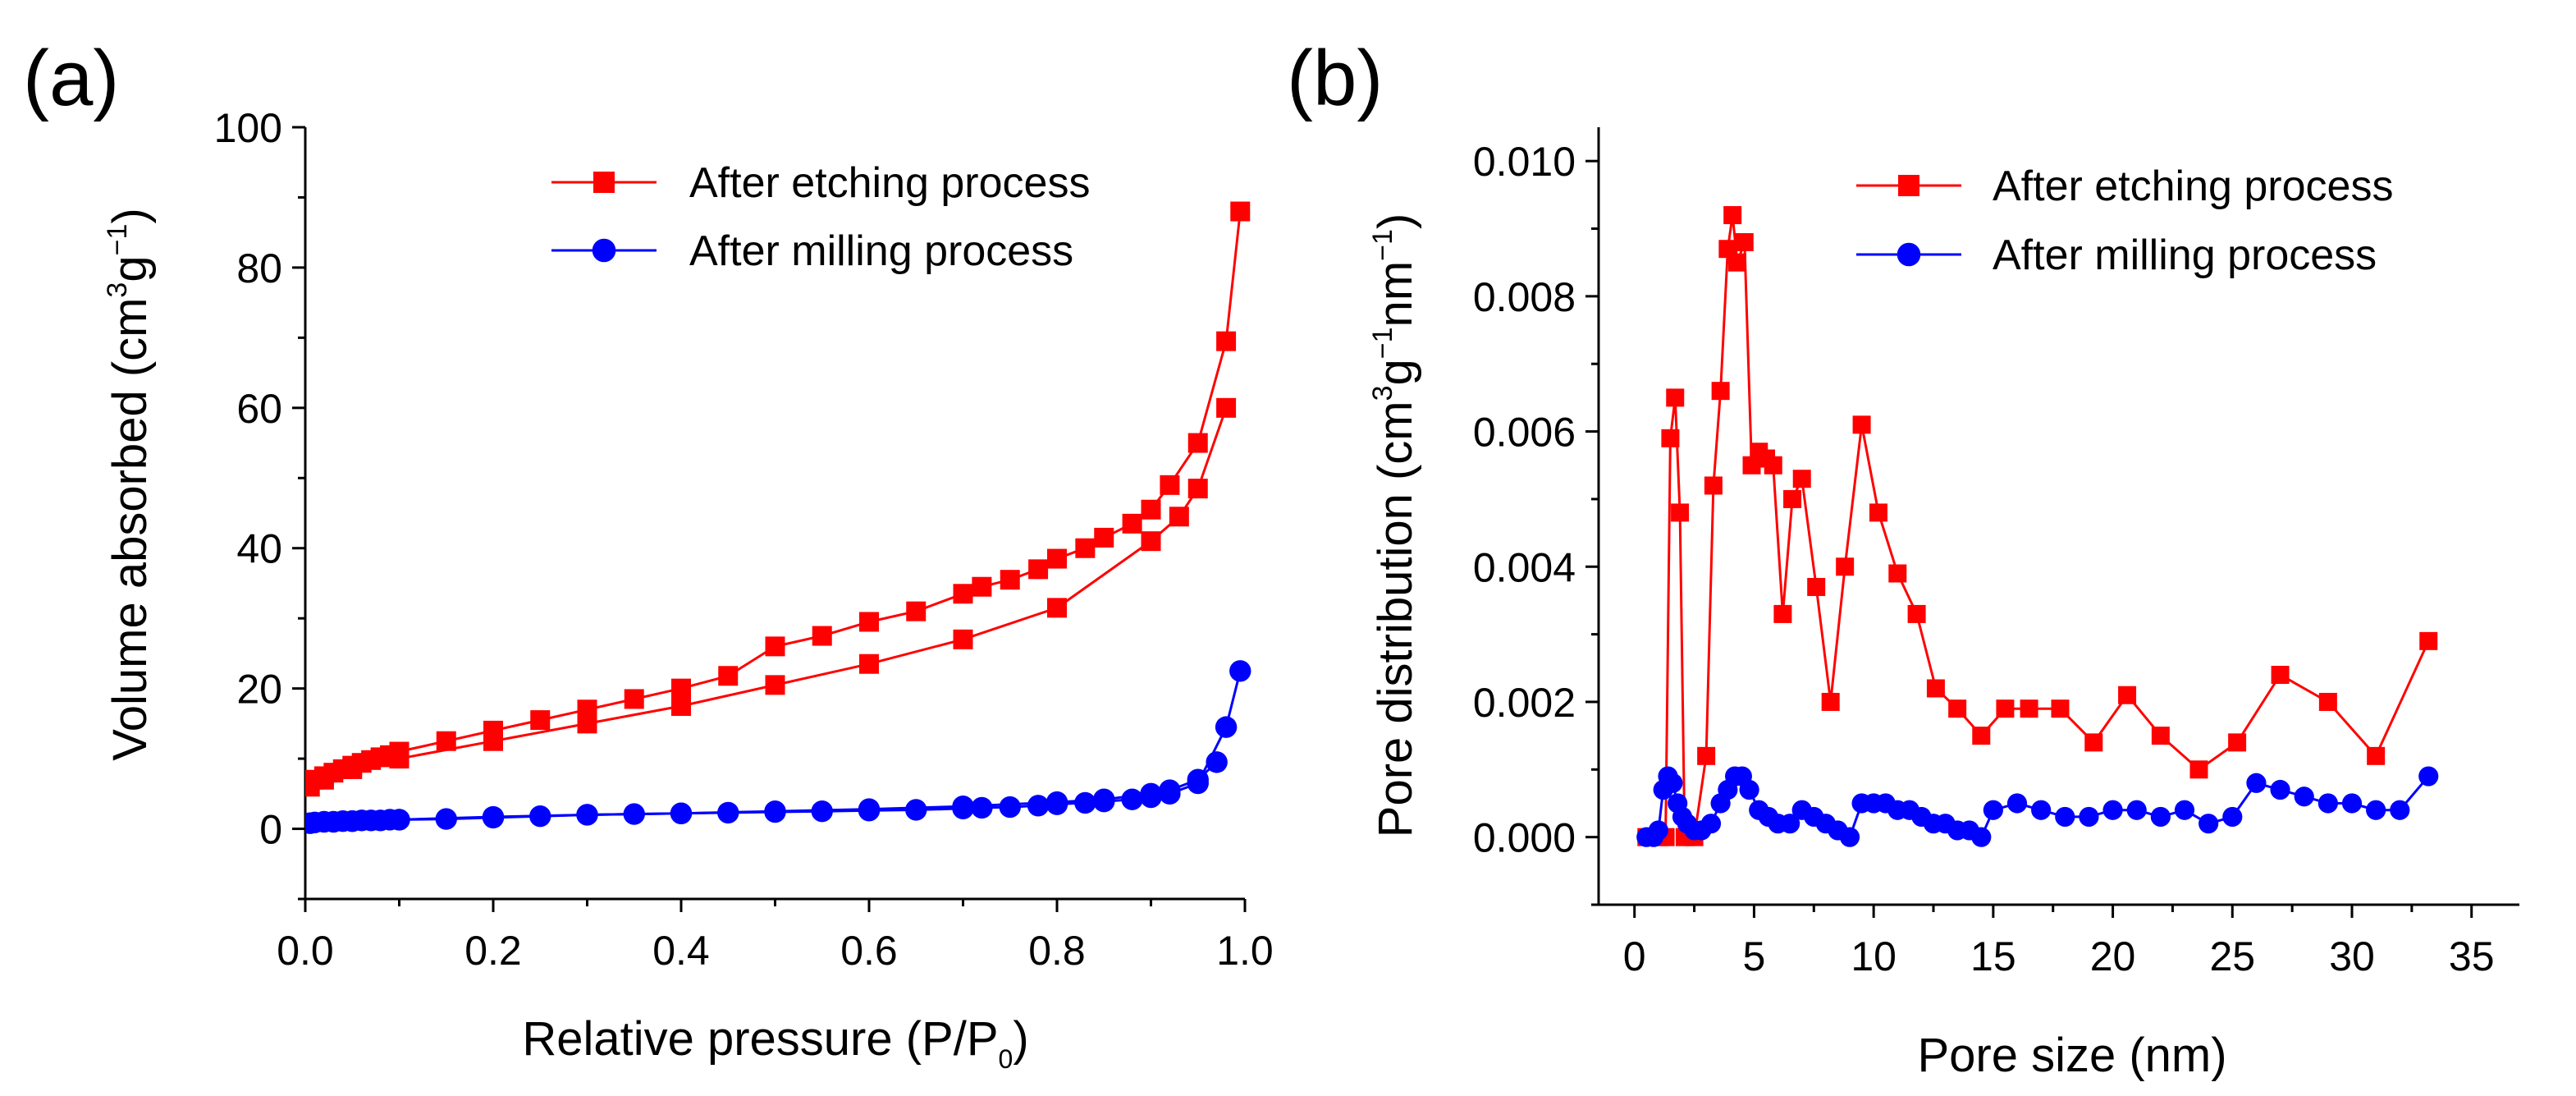 Image resolution: width=2576 pixels, height=1096 pixels. Describe the element at coordinates (1524, 433) in the screenshot. I see `y-tick-label: 0.006` at that location.